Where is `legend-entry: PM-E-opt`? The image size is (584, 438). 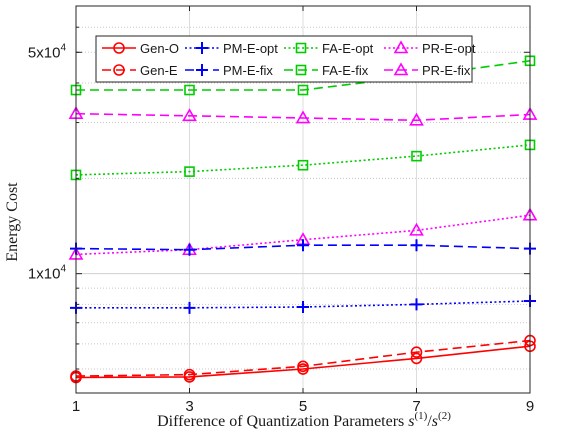
legend-entry: PM-E-opt is located at coordinates (231, 48).